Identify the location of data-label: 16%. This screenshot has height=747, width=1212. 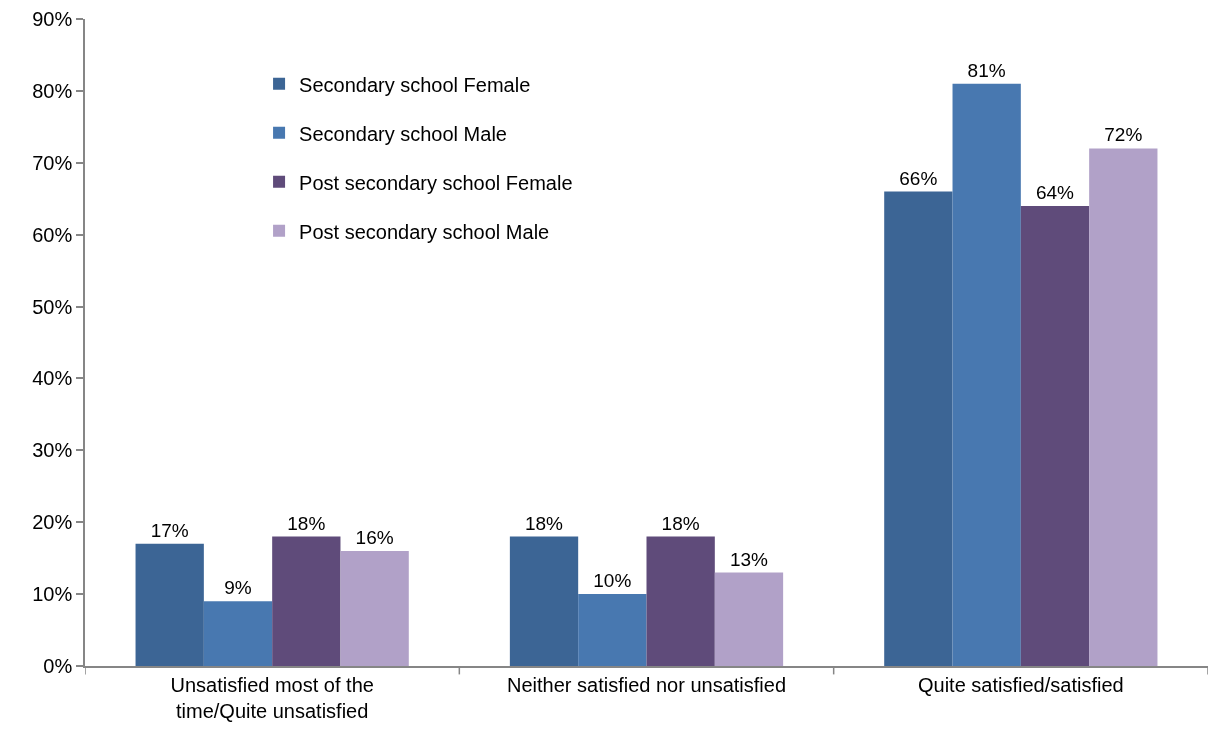
(374, 537).